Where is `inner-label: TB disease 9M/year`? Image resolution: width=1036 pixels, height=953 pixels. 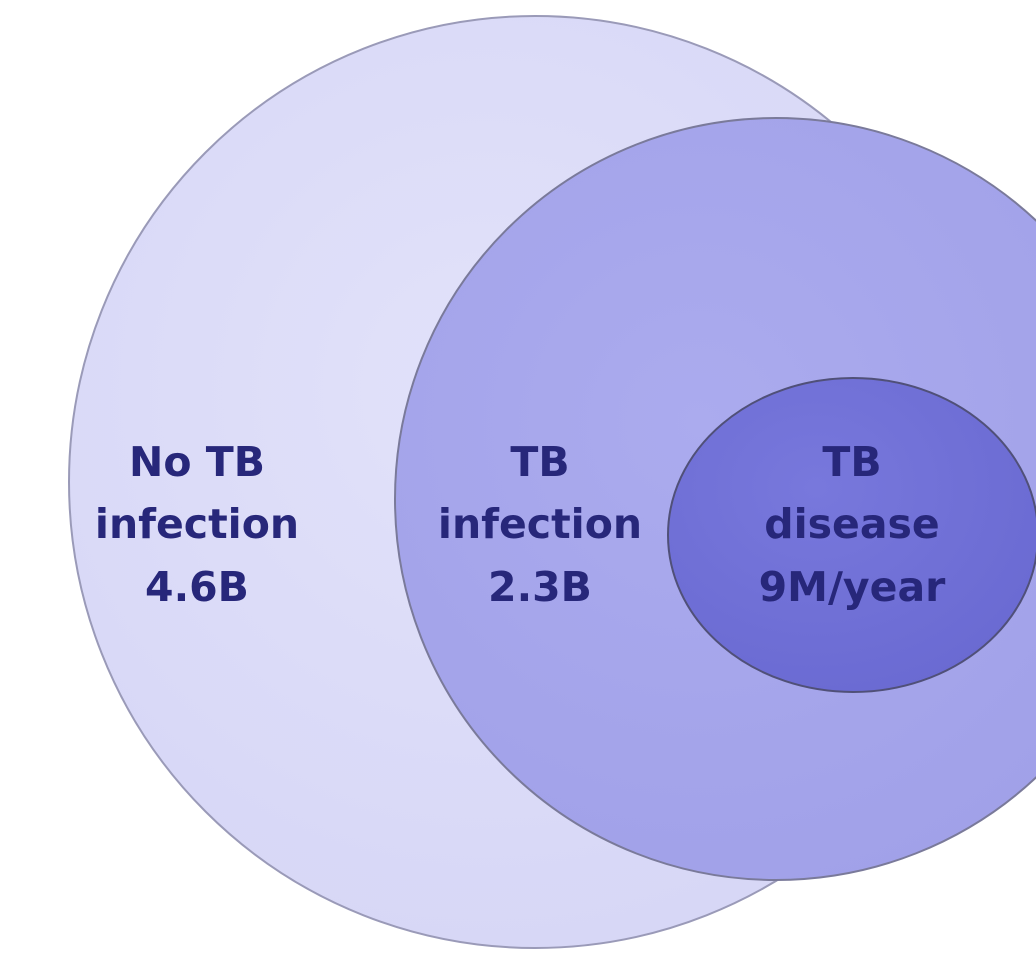 inner-label: TB disease 9M/year is located at coordinates (853, 524).